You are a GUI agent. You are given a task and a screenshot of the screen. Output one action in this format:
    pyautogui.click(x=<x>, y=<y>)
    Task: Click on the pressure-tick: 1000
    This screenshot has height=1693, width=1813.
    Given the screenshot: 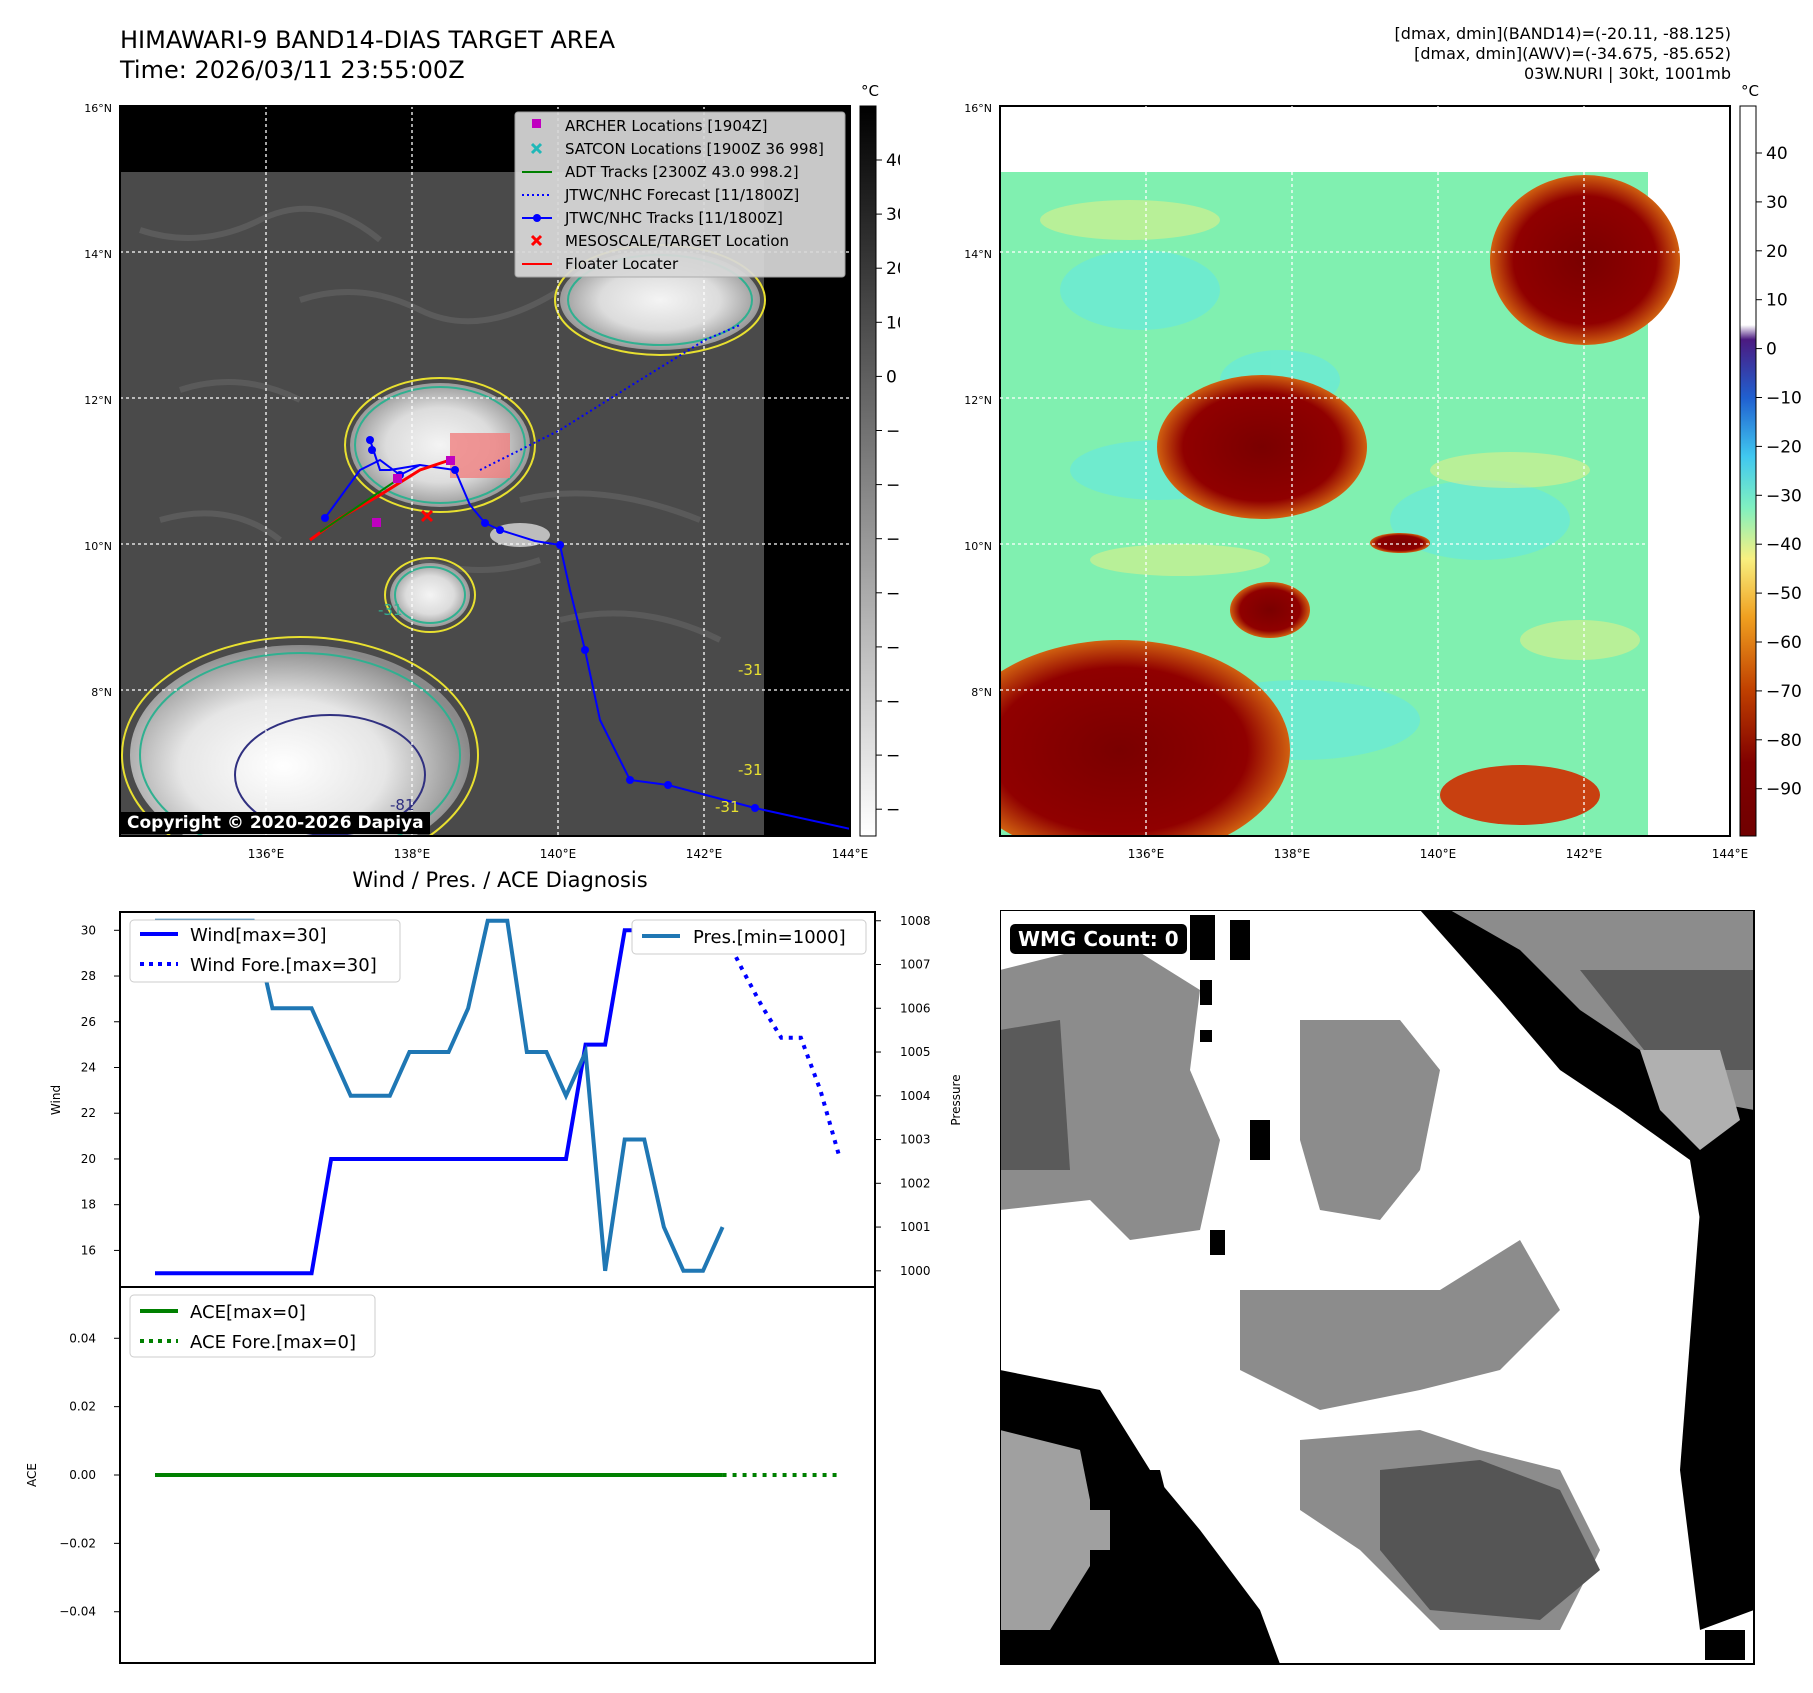 What is the action you would take?
    pyautogui.click(x=915, y=1271)
    